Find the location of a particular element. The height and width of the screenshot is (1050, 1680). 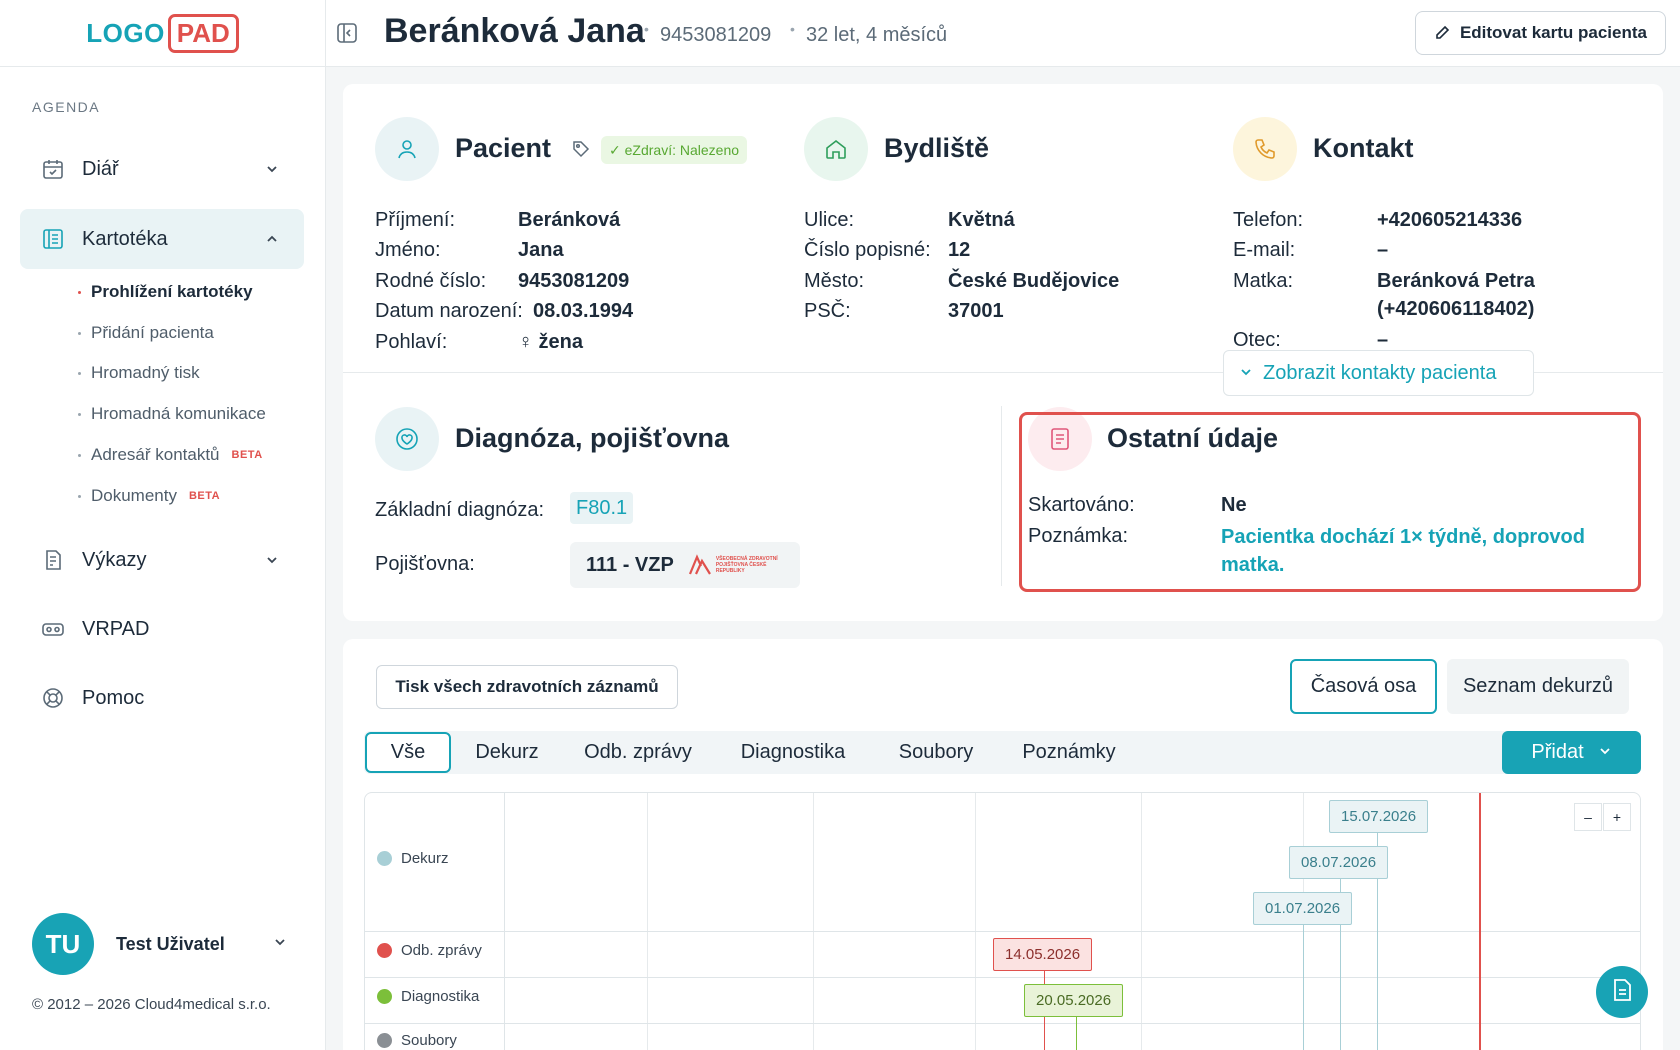

nav-item-pomoc-label: Pomoc is located at coordinates (113, 697).